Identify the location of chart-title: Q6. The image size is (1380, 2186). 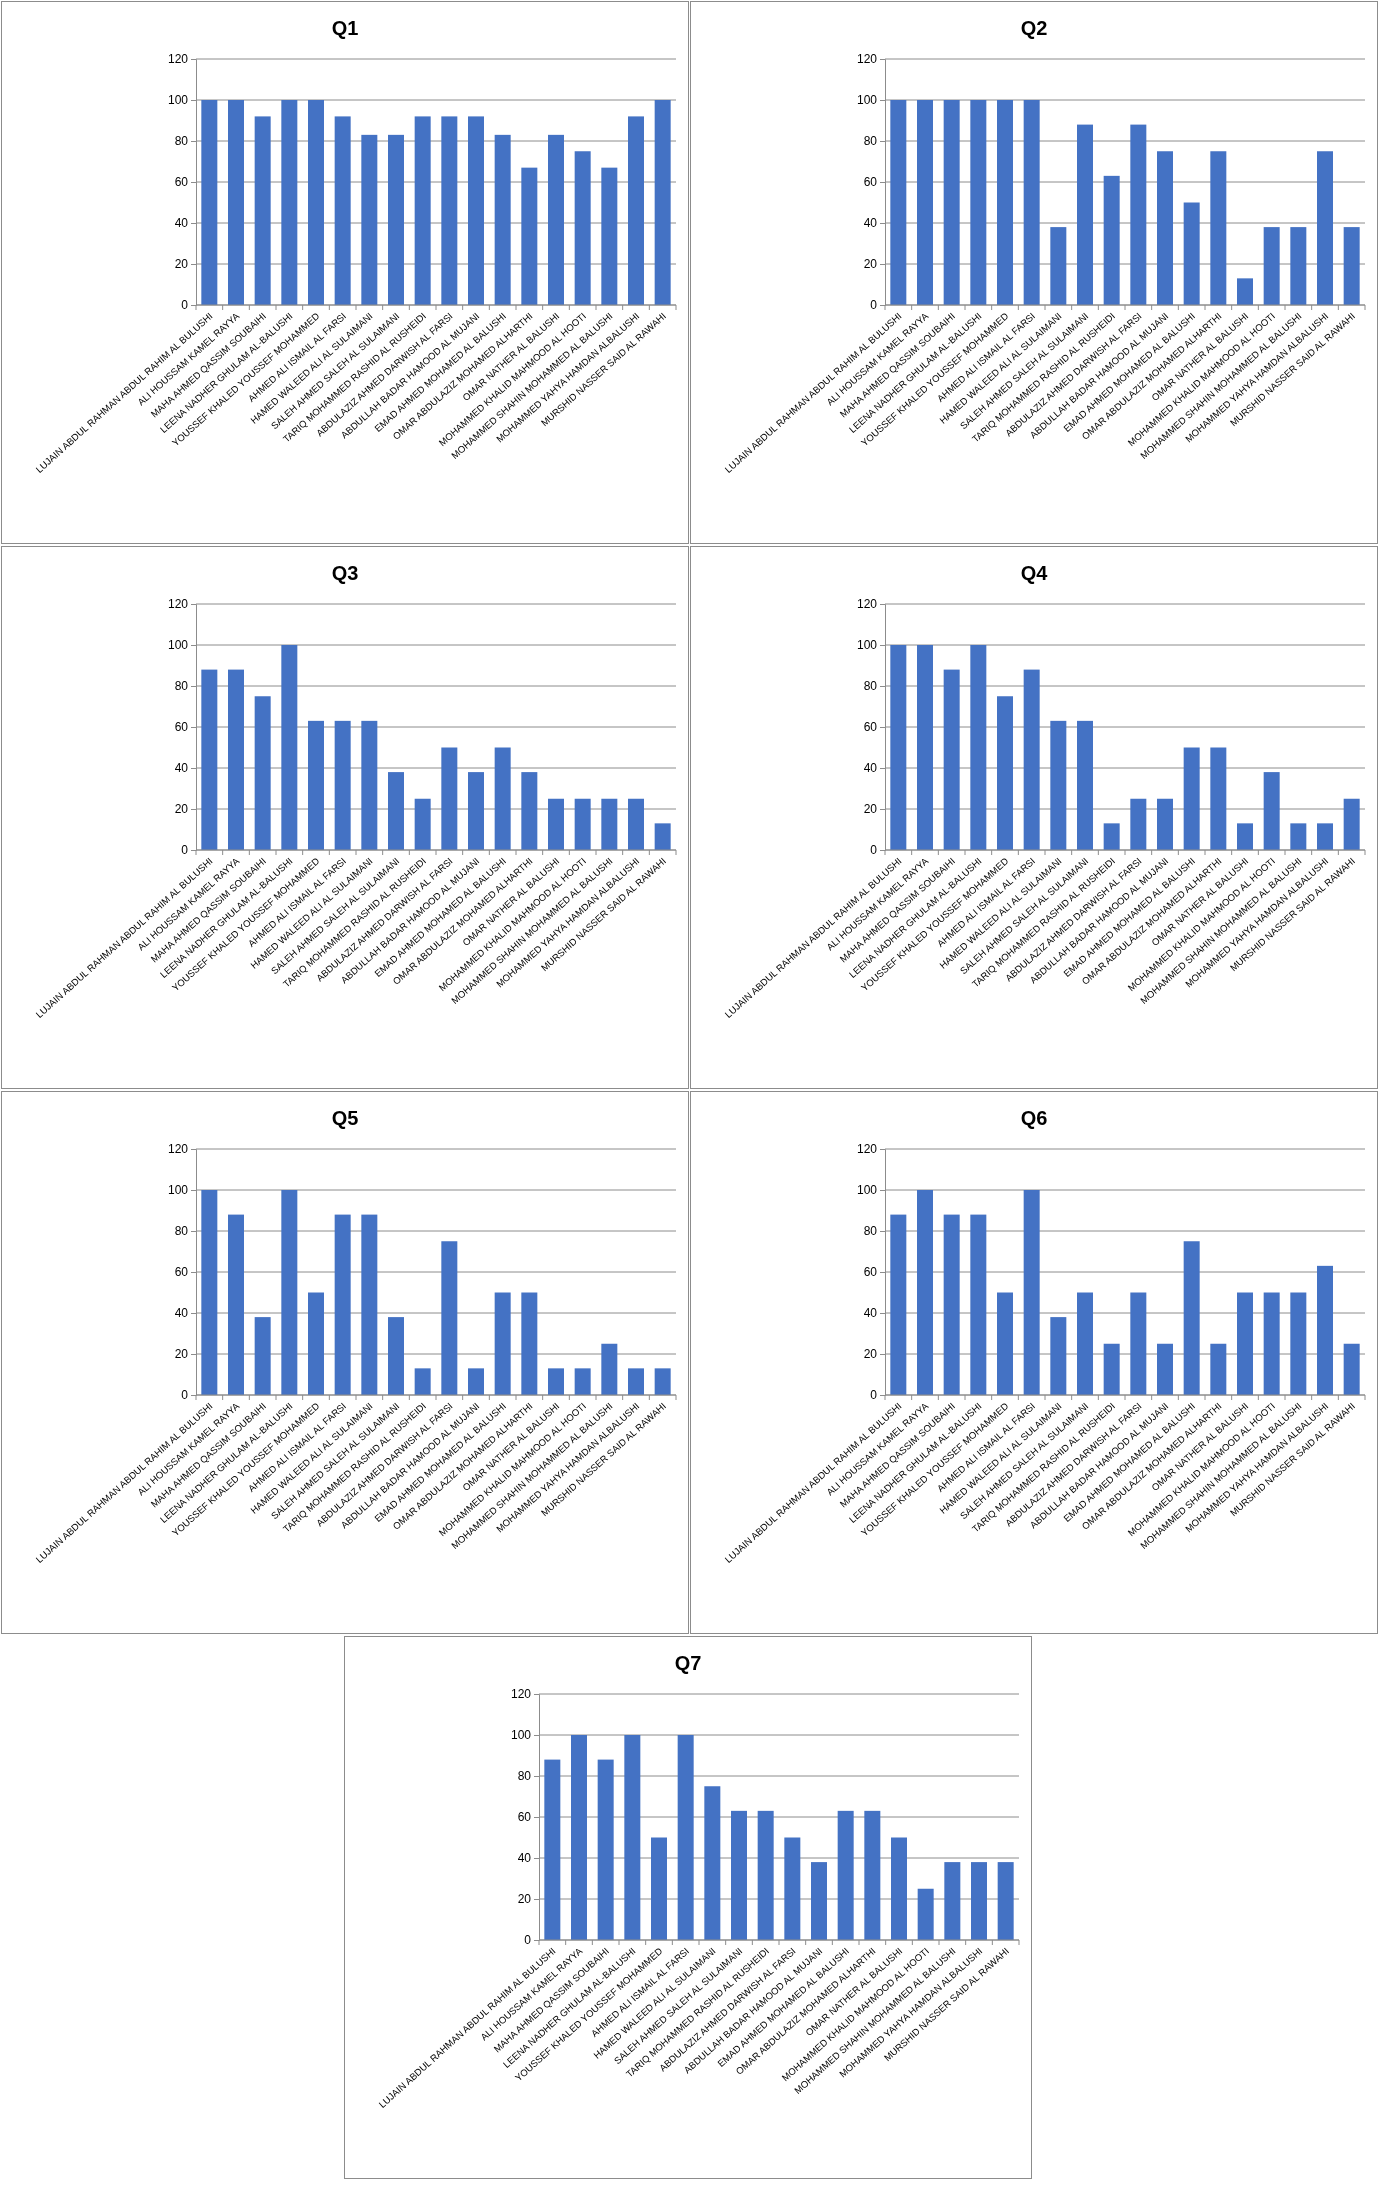
(1034, 1118).